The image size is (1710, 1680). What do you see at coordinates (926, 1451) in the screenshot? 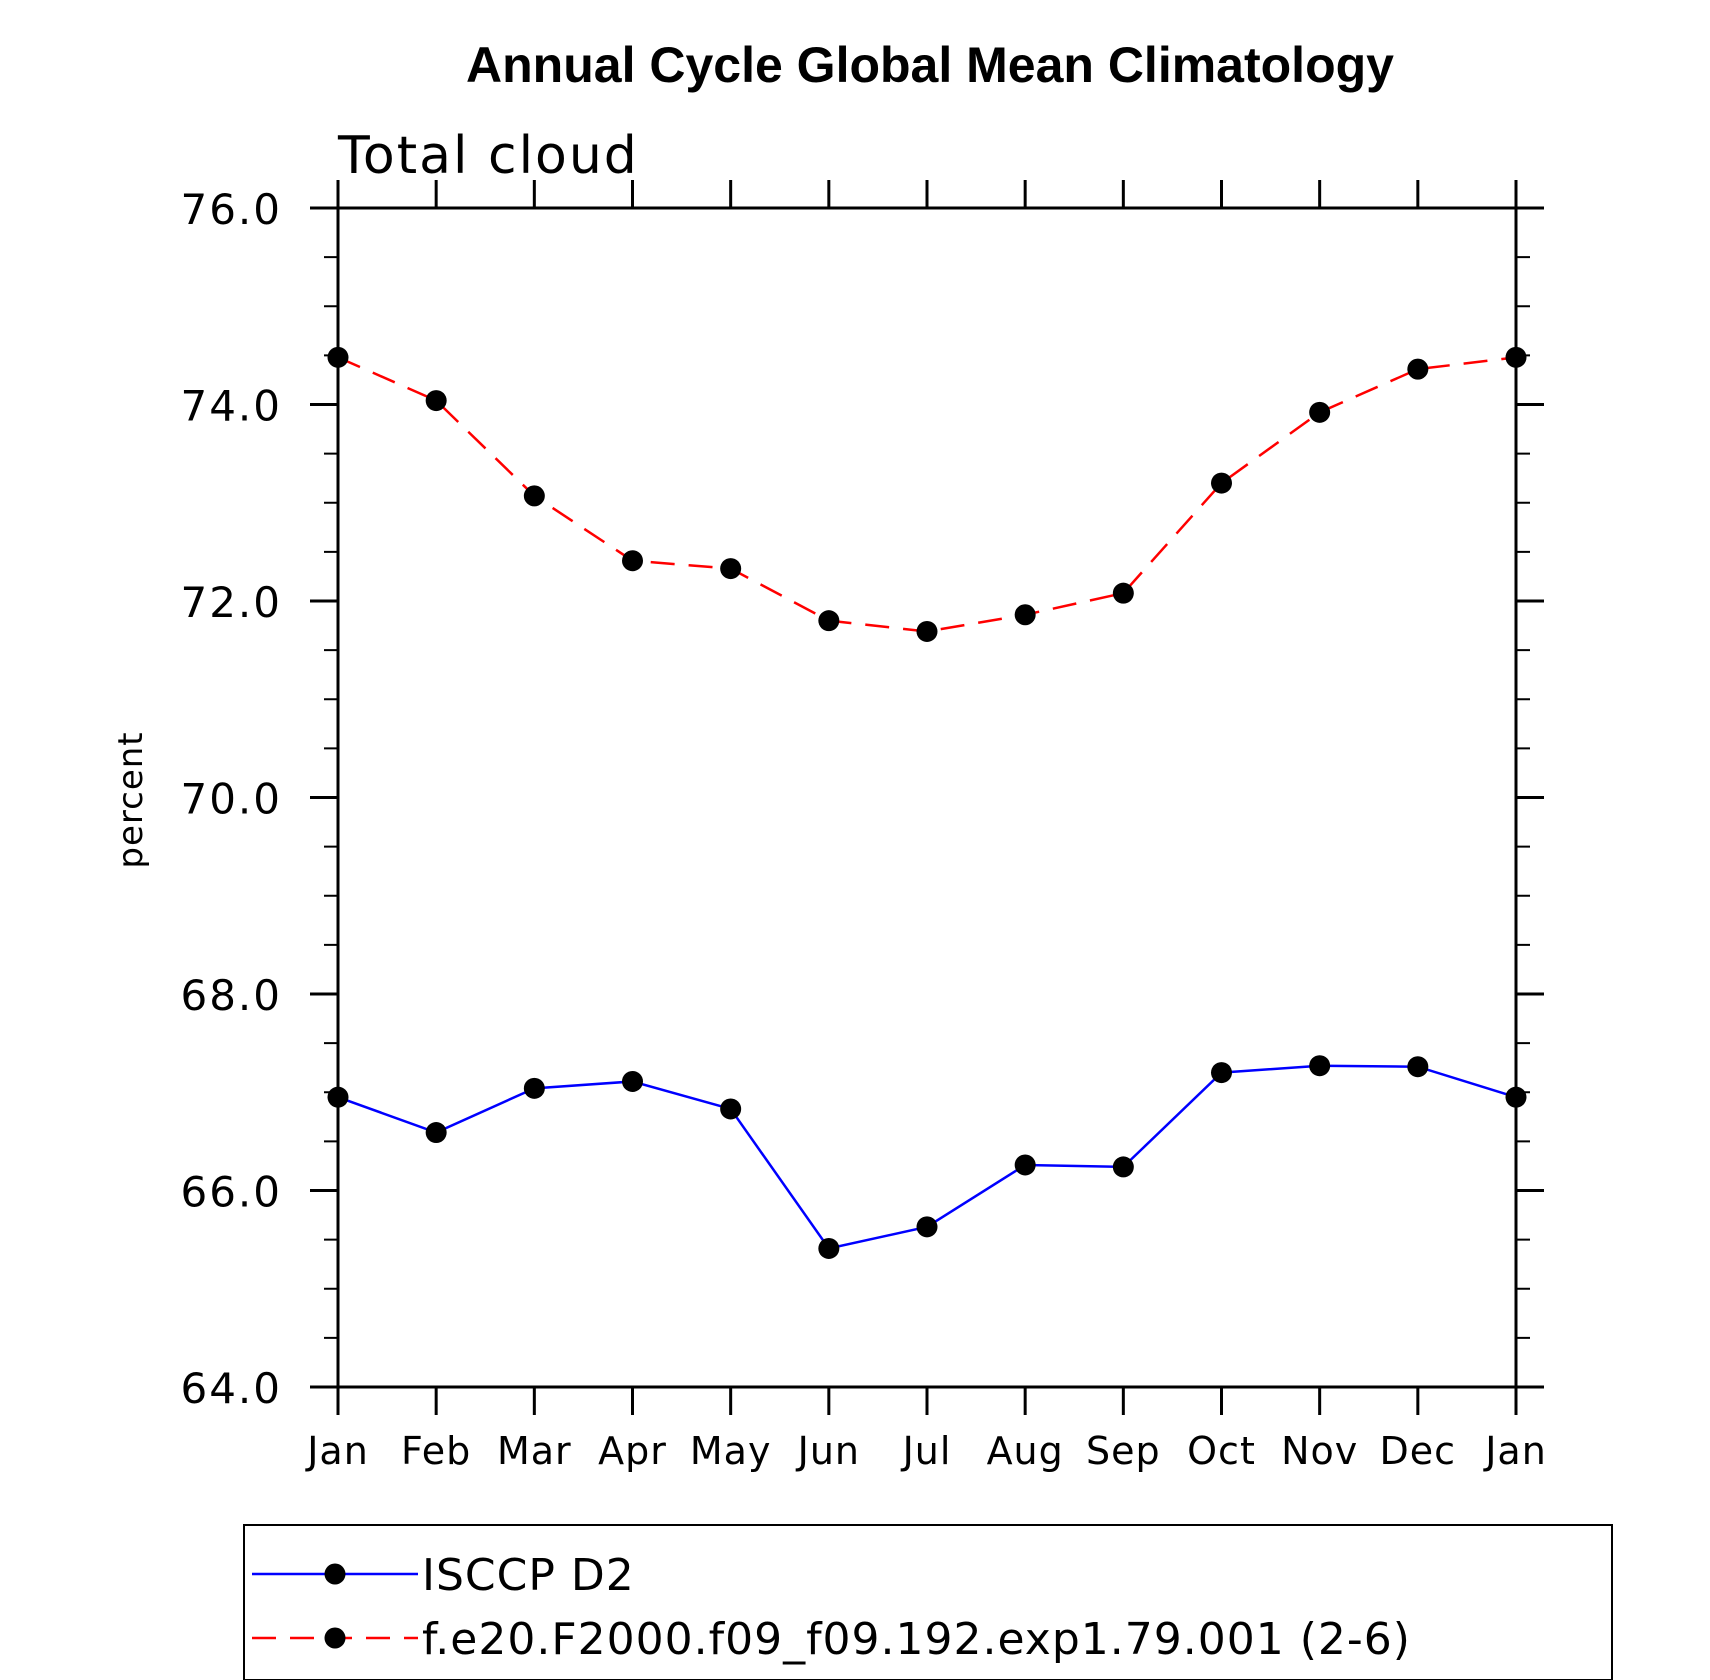
I see `x-tick-label: Jul` at bounding box center [926, 1451].